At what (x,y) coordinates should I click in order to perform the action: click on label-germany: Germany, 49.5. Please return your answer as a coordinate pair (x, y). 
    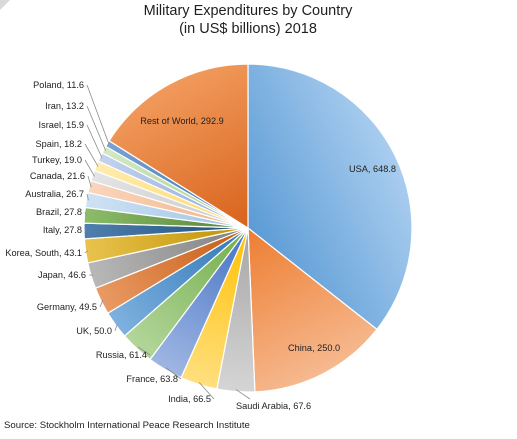
    Looking at the image, I should click on (67, 307).